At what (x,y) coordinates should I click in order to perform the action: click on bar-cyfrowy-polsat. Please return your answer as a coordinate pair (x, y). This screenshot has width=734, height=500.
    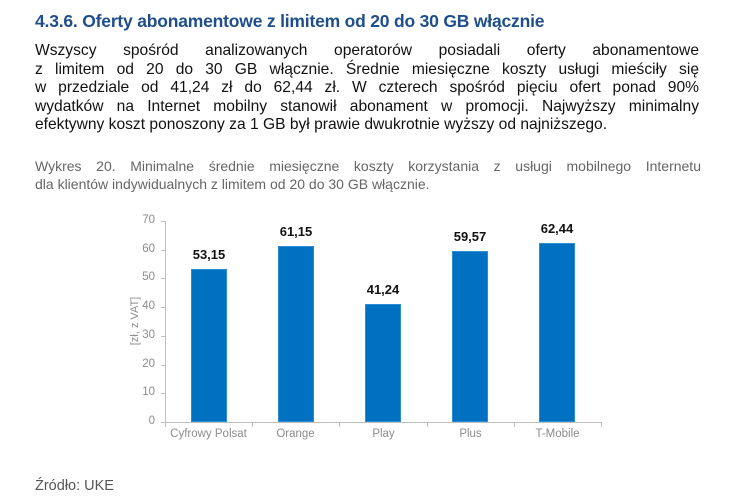
    Looking at the image, I should click on (209, 345).